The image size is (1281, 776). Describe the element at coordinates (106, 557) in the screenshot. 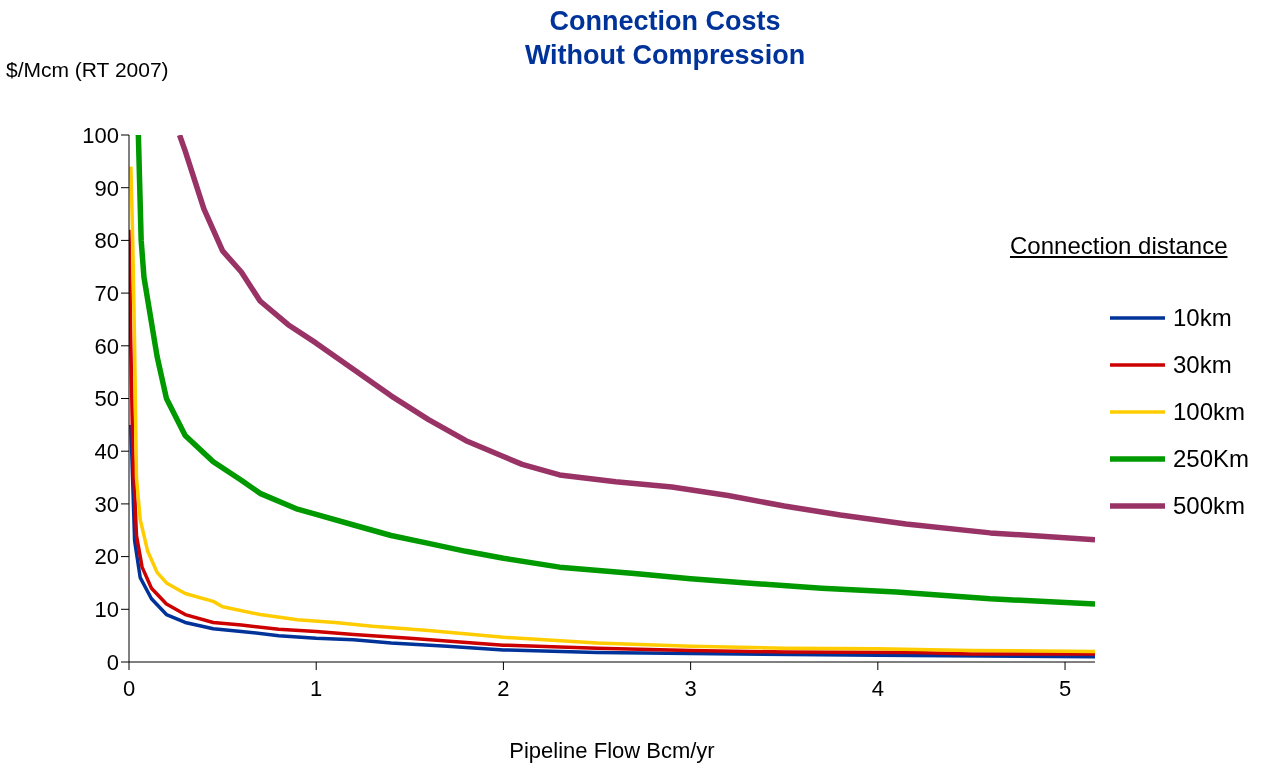

I see `y-tick-label: 20` at that location.